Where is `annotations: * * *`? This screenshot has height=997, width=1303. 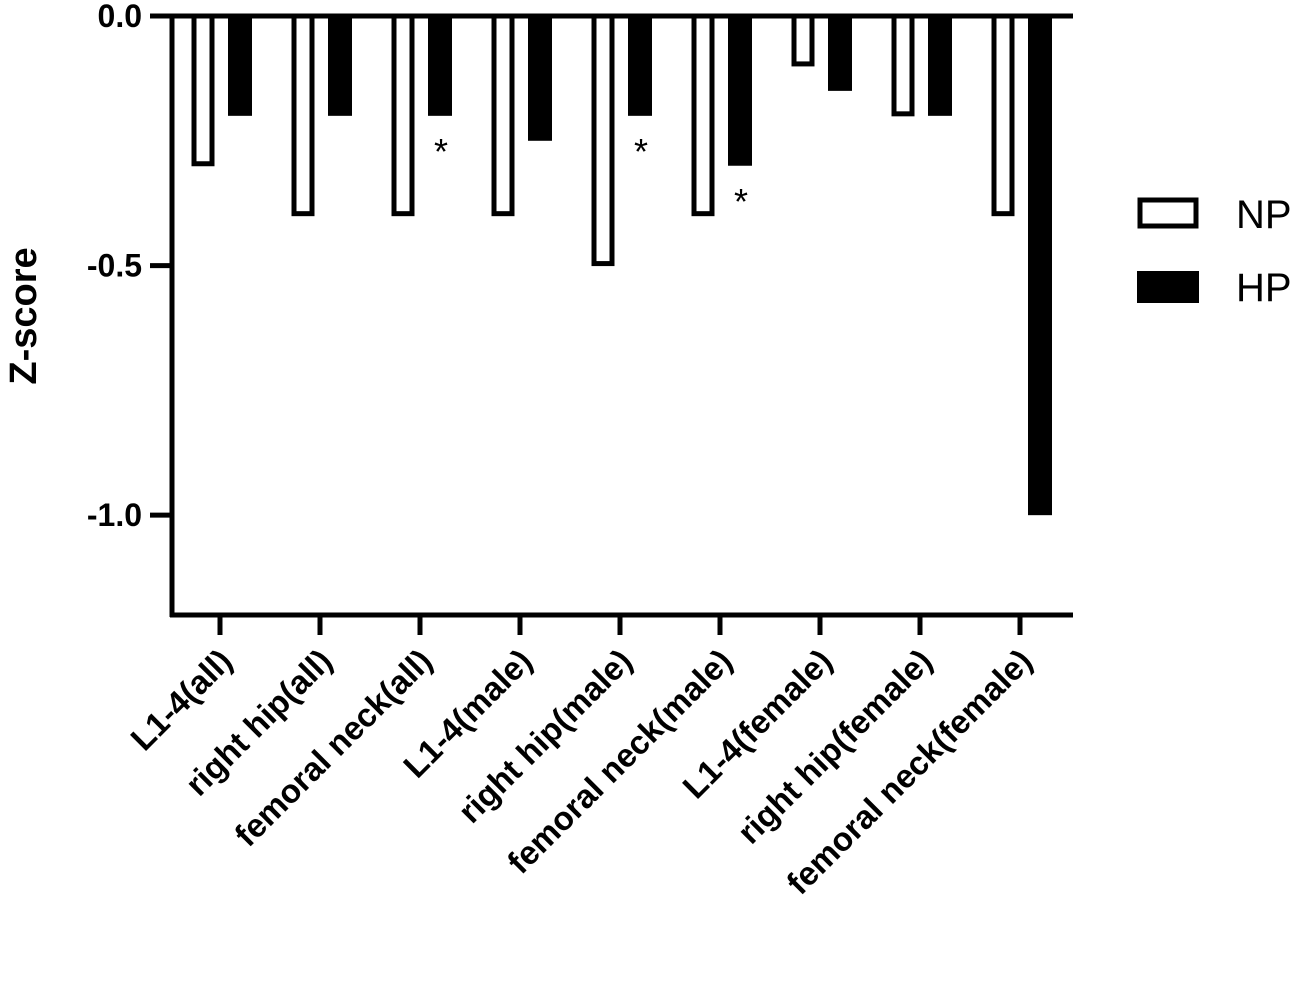
annotations: * * * is located at coordinates (591, 176).